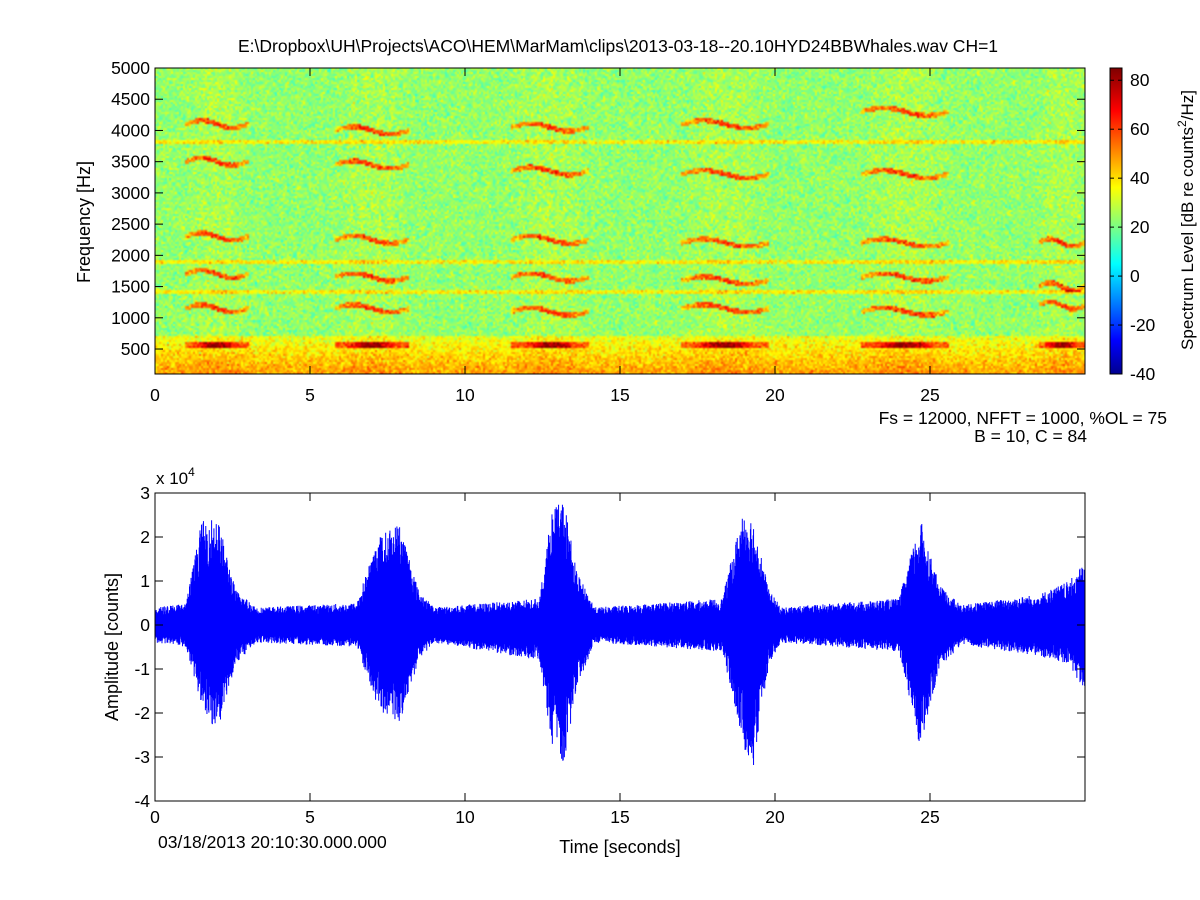 This screenshot has width=1200, height=900. Describe the element at coordinates (145, 581) in the screenshot. I see `y-tick-label: 1` at that location.